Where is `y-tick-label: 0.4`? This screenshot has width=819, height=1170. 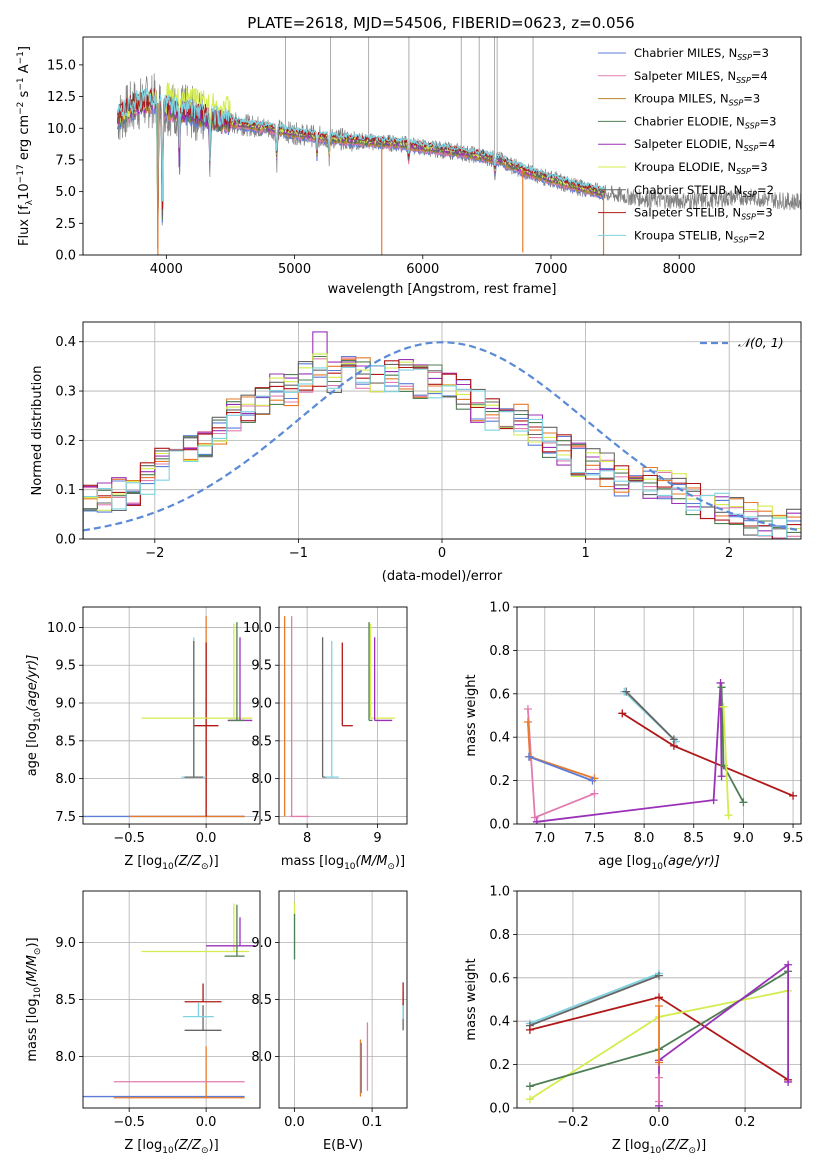
y-tick-label: 0.4 is located at coordinates (65, 342).